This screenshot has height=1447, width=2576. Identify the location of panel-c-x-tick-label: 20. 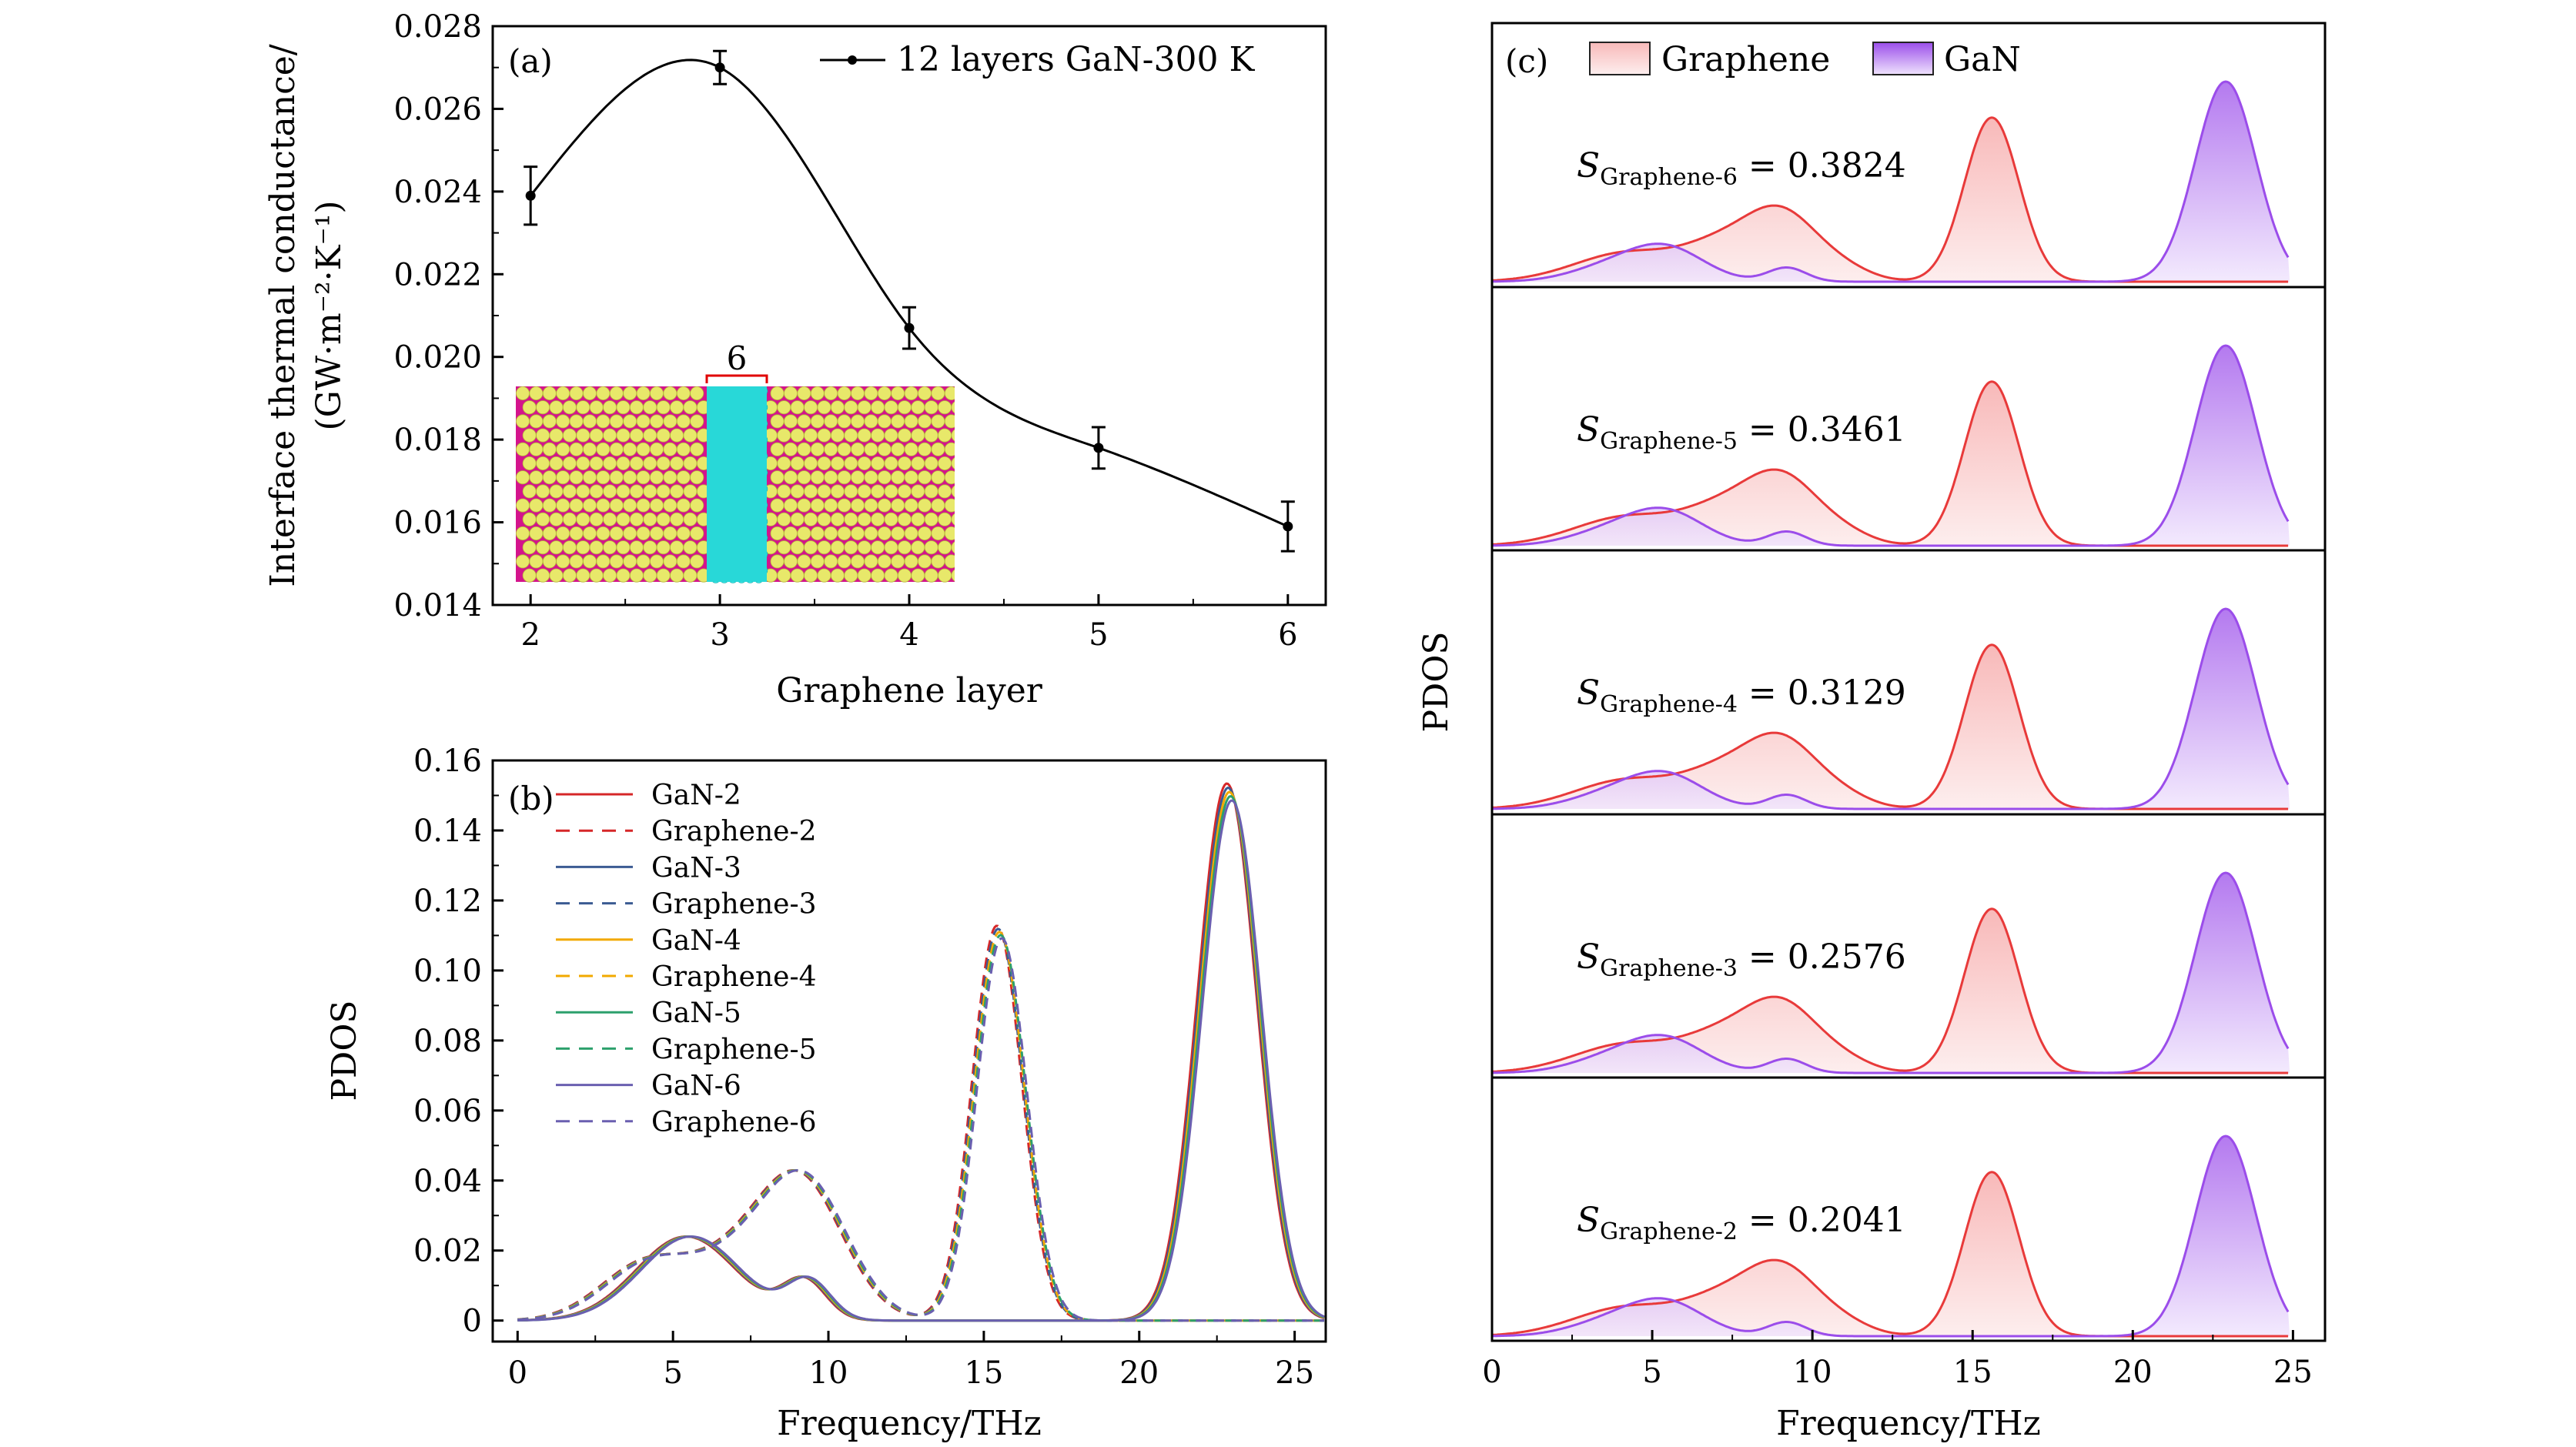
(2133, 1372).